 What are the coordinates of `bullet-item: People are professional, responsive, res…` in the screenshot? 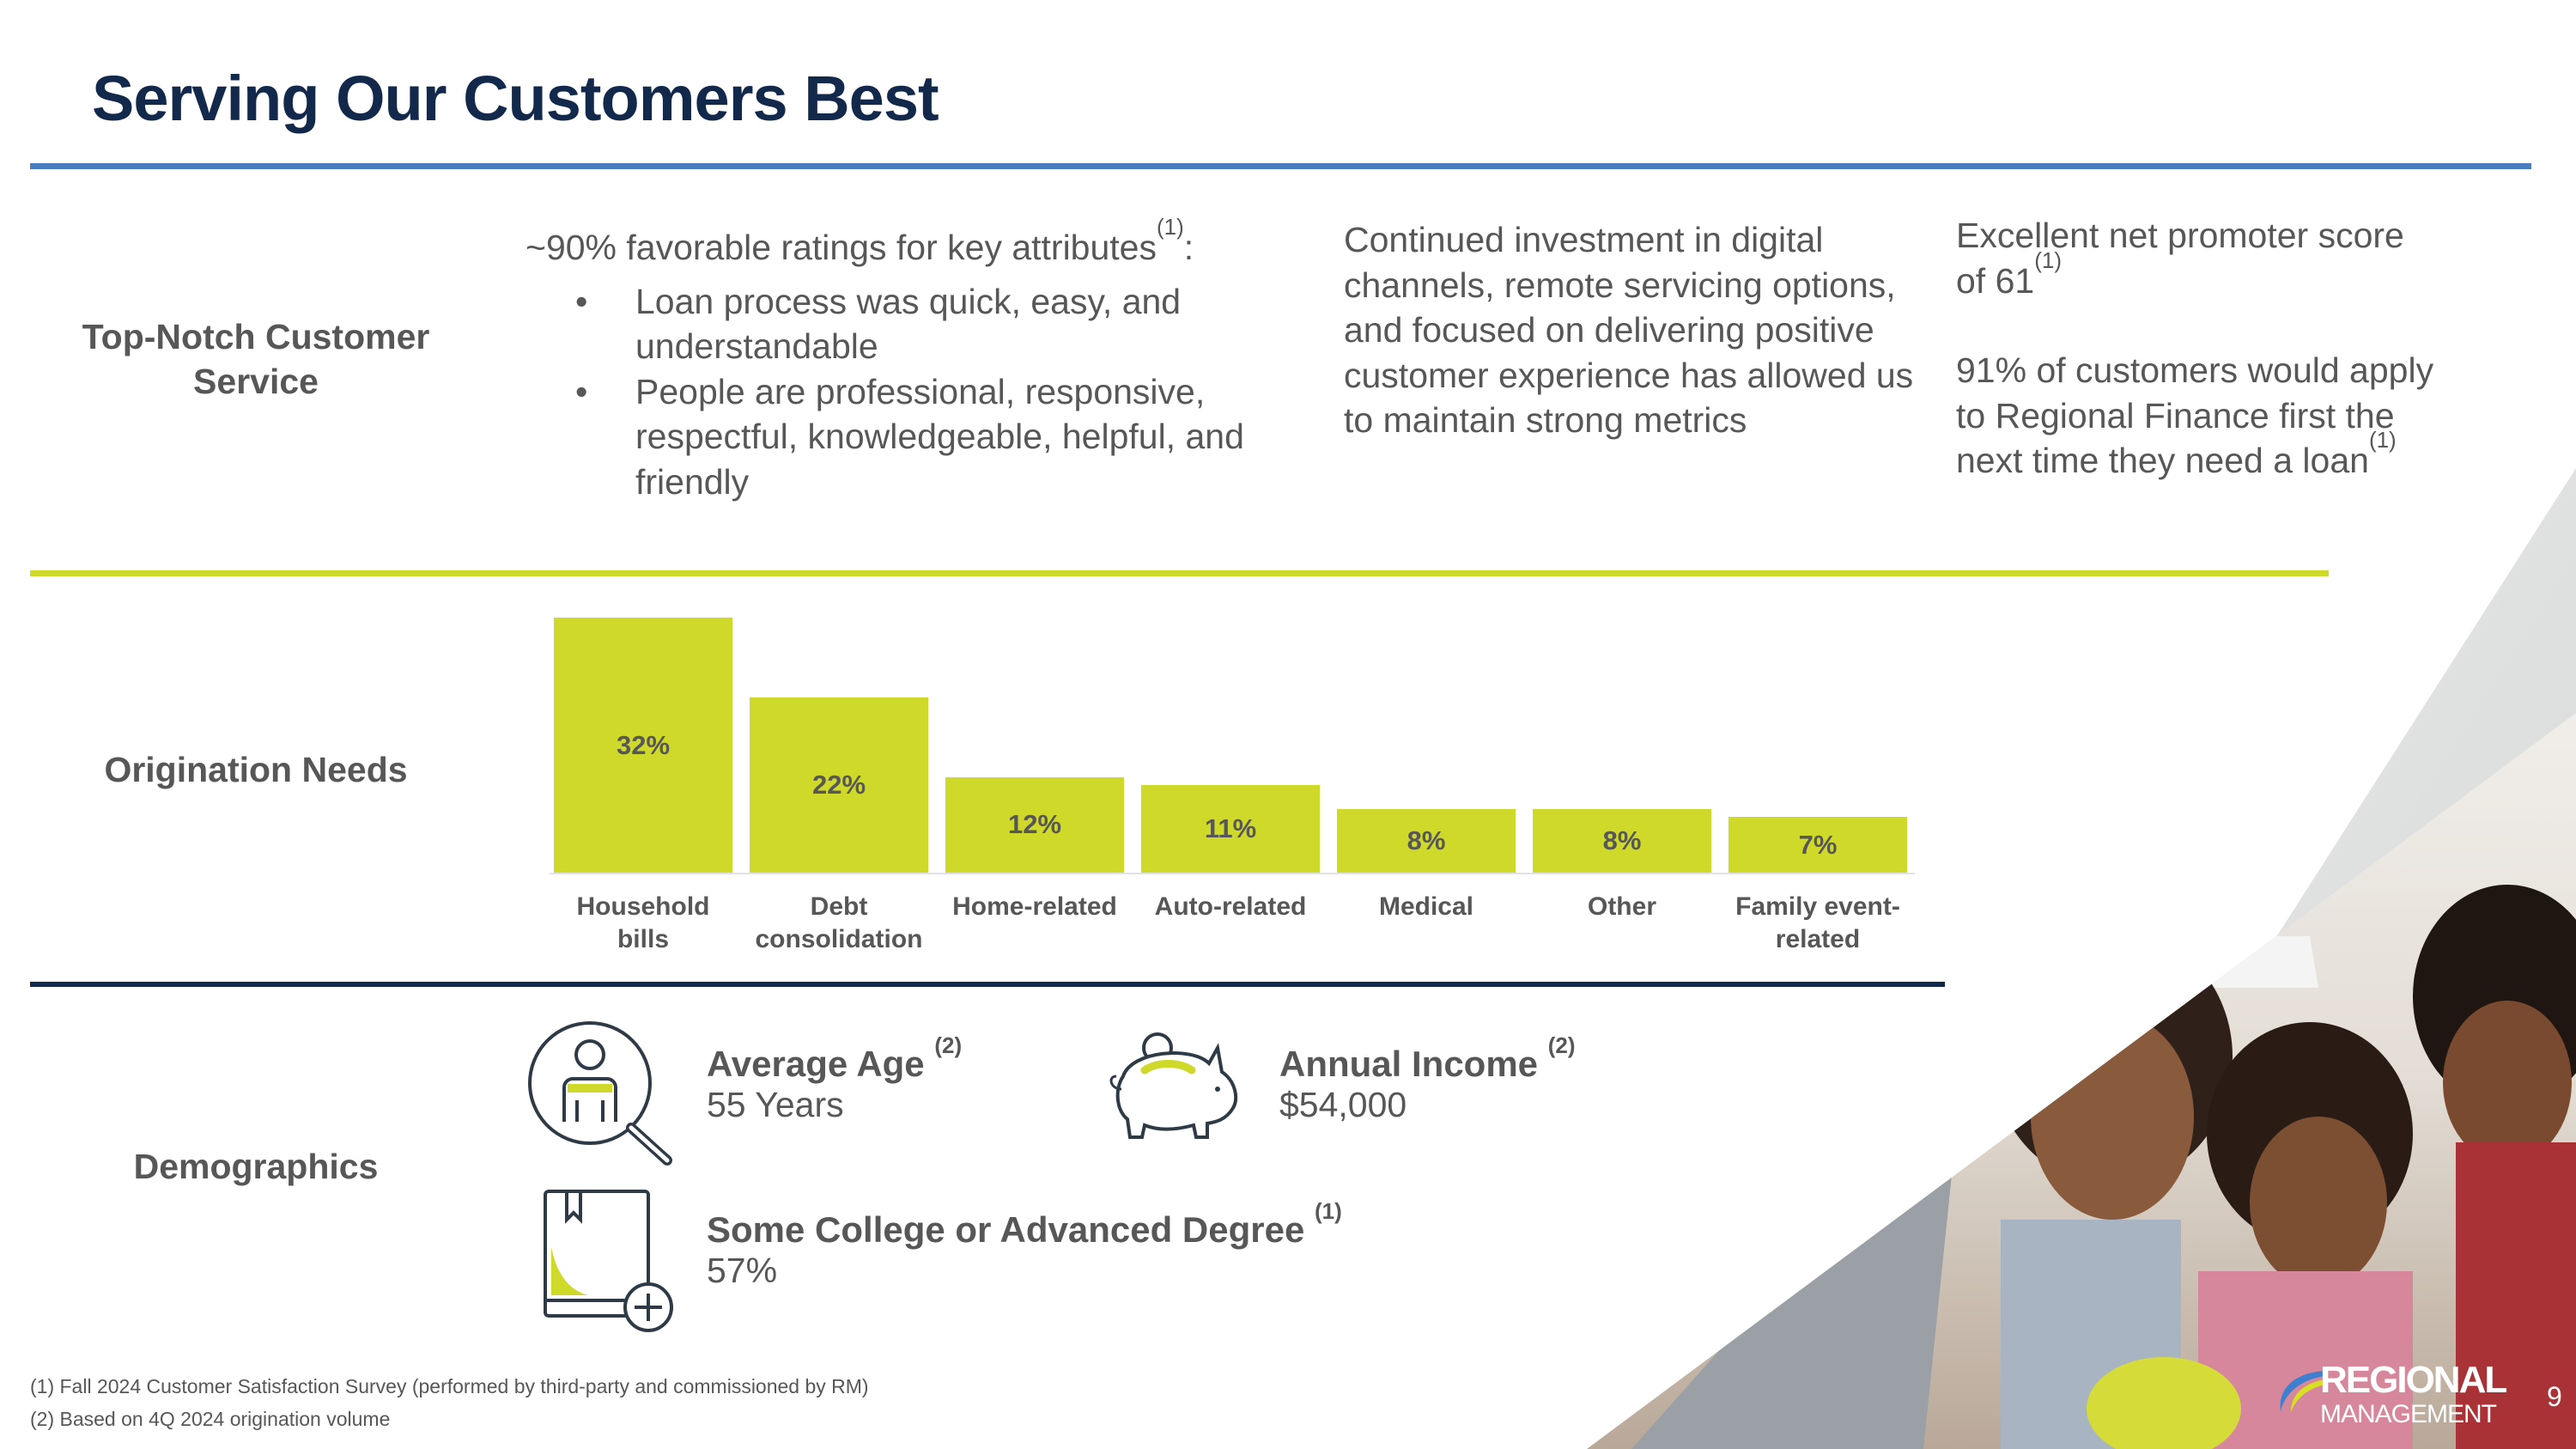 It's located at (895, 437).